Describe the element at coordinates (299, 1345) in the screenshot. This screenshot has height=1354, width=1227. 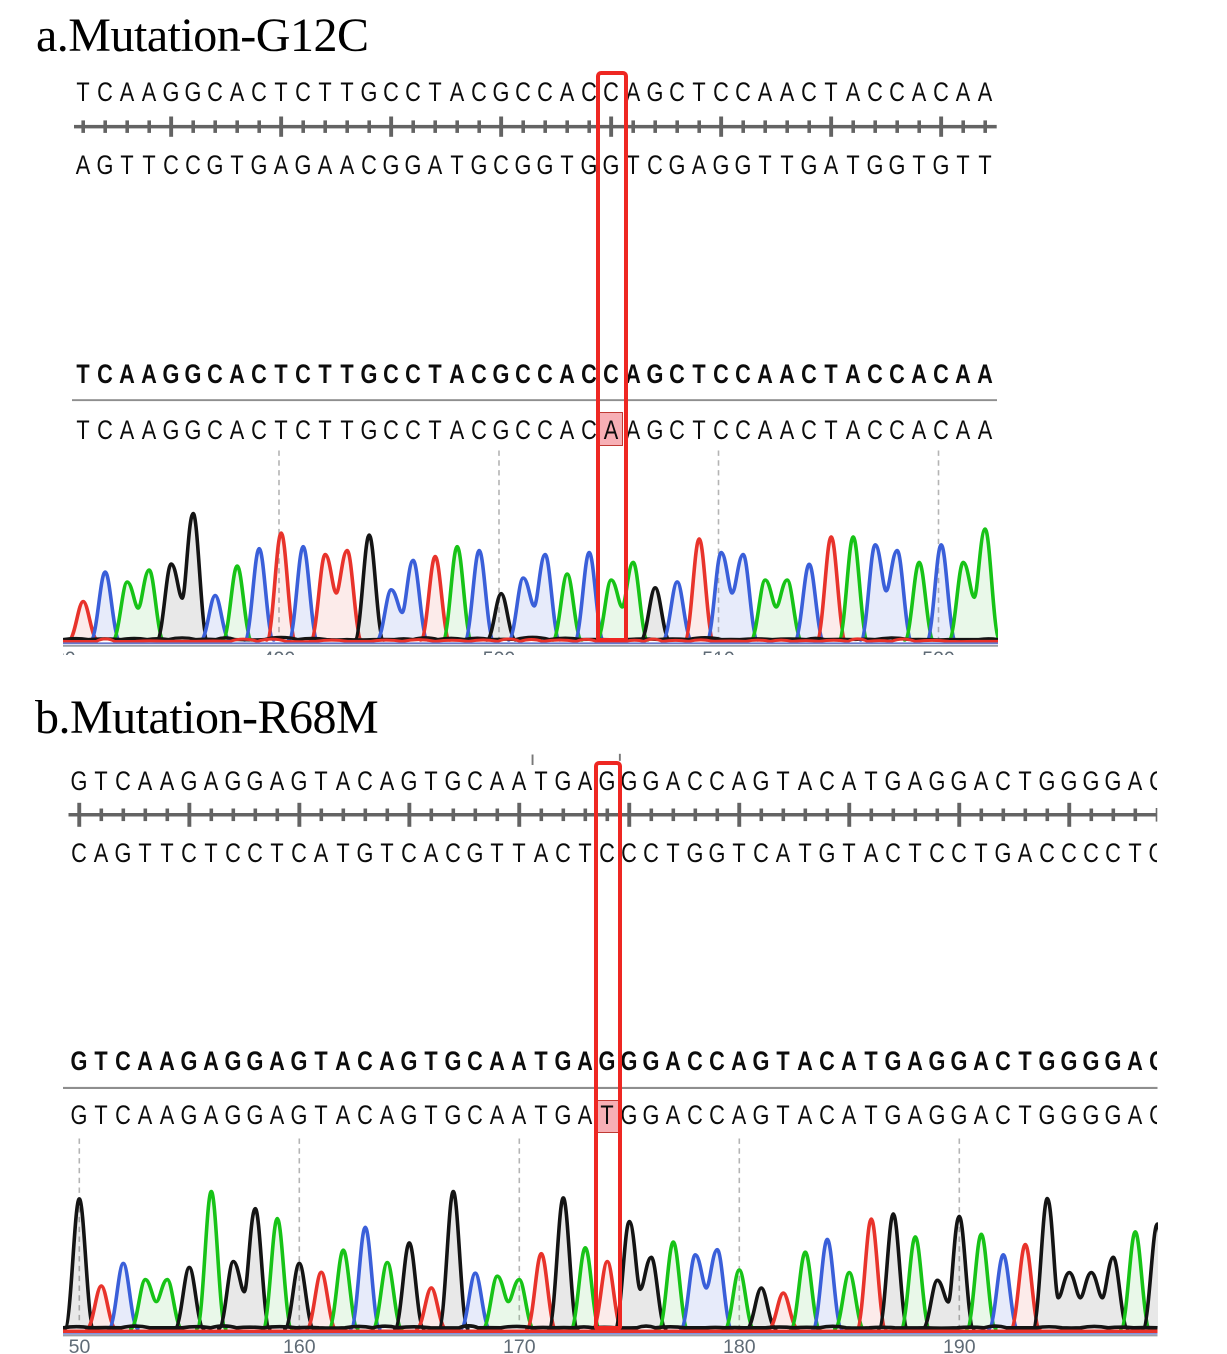
I see `svg-text: 160` at that location.